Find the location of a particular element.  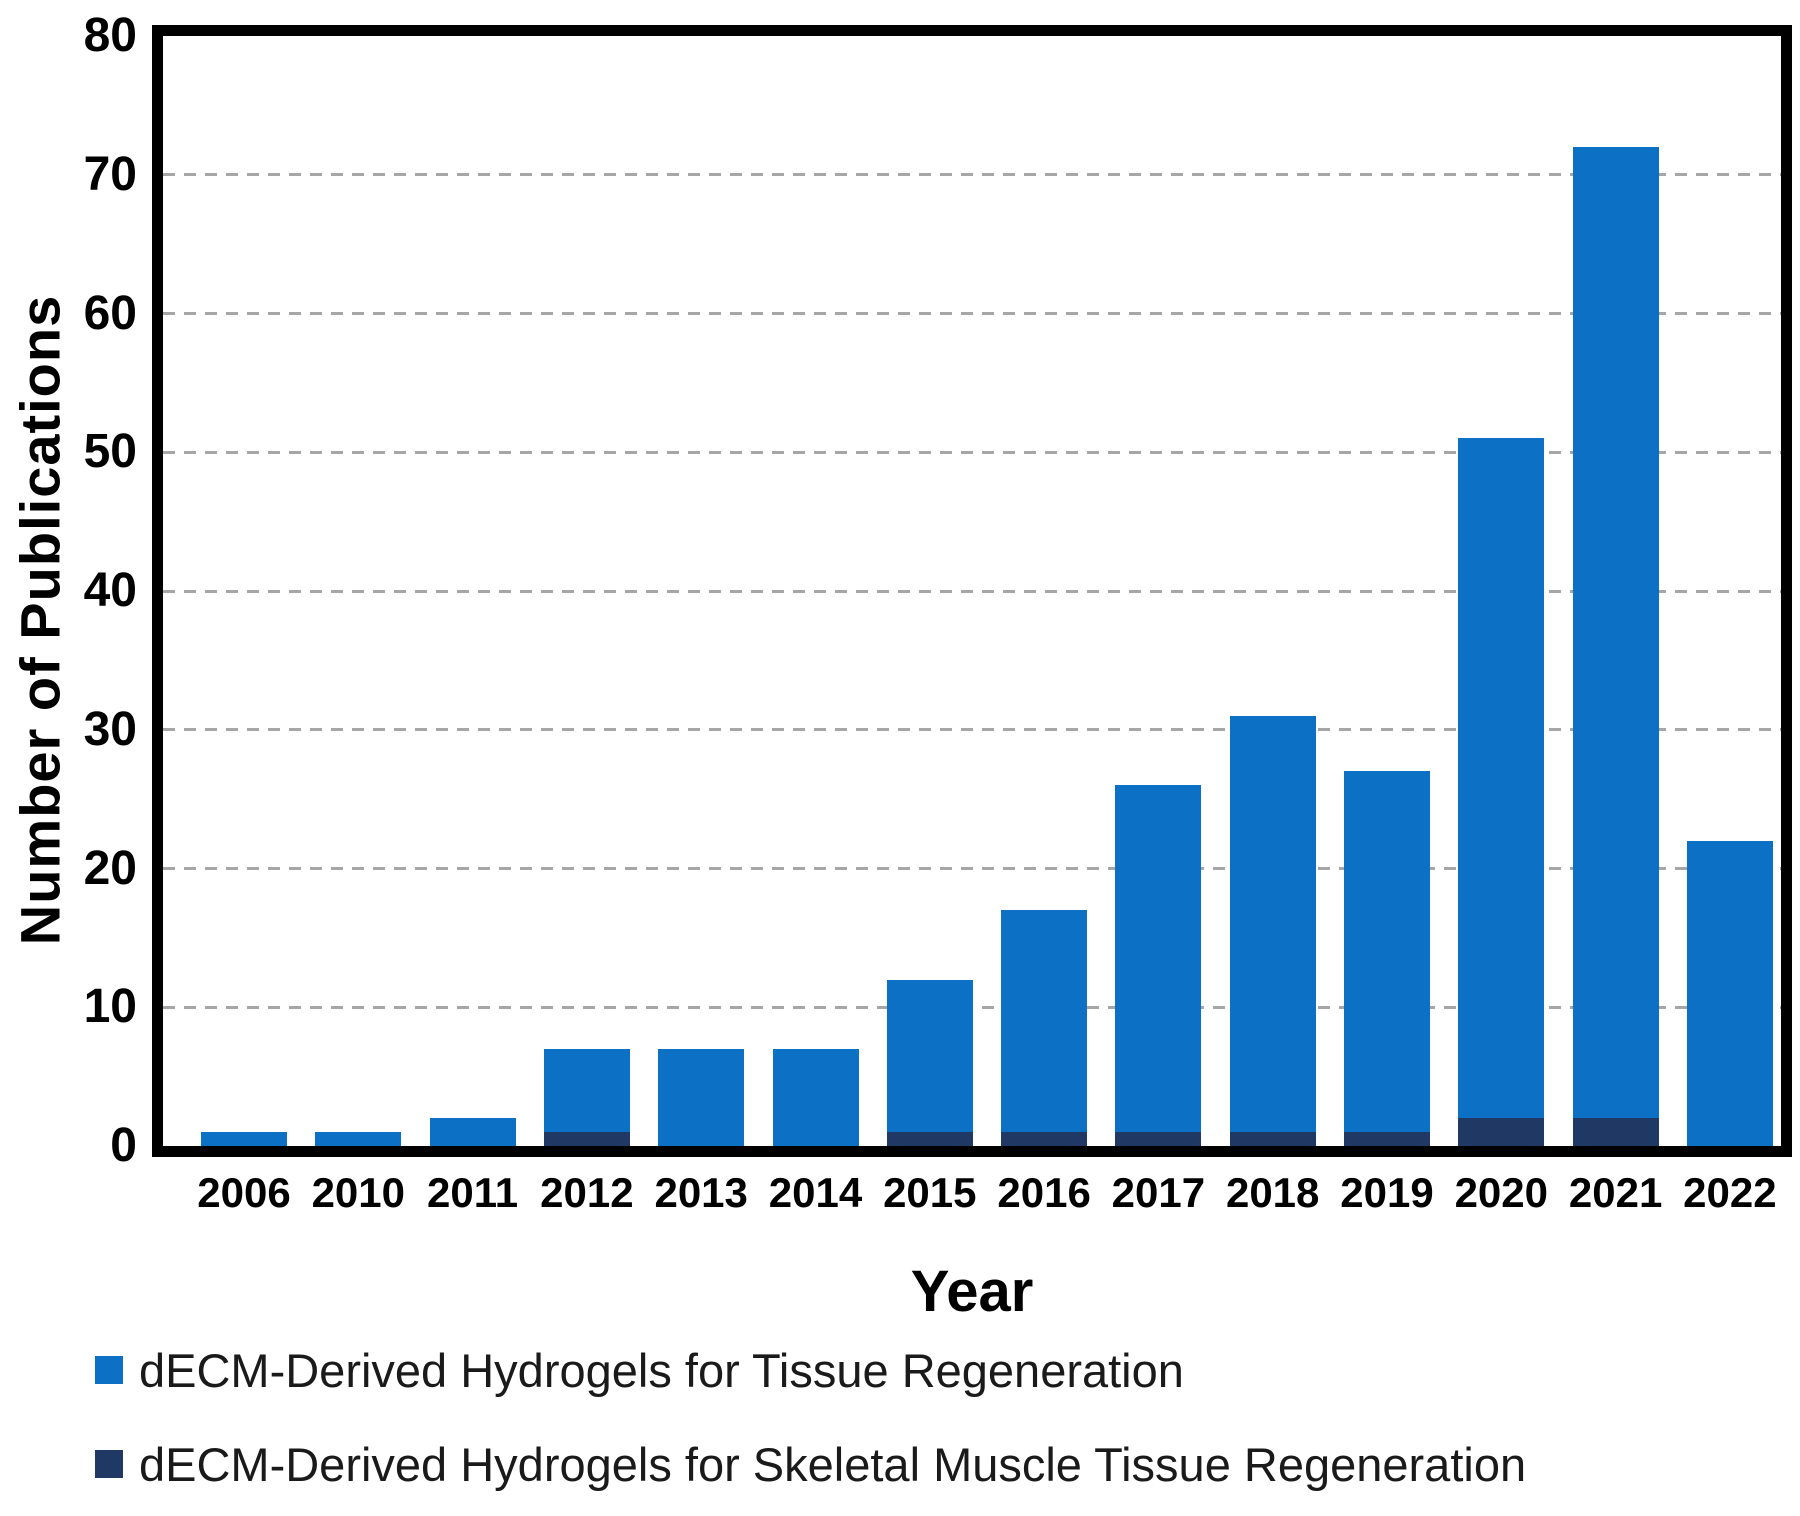

legend-swatch-navy-icon is located at coordinates (109, 1464).